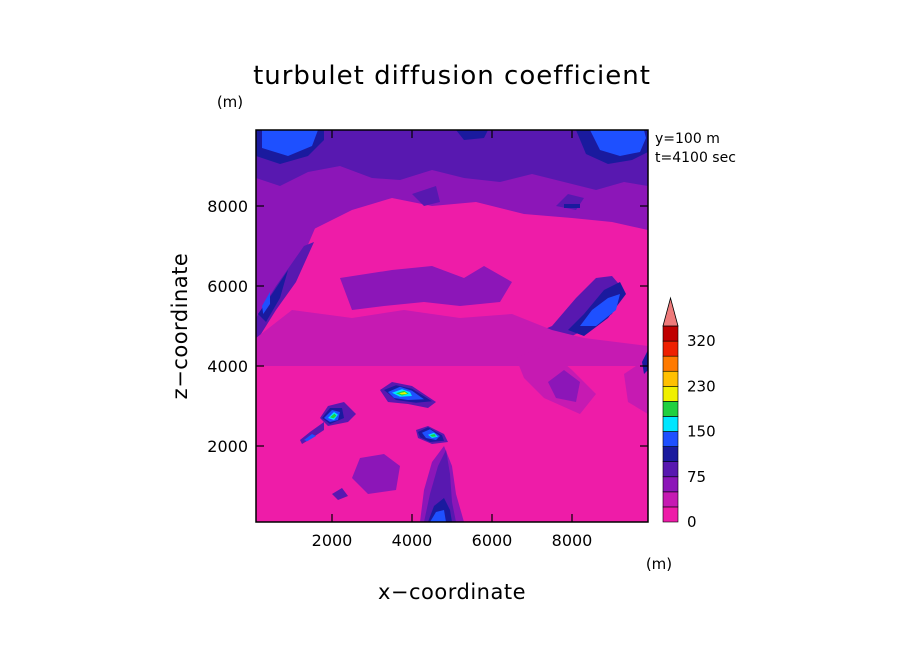 Image resolution: width=904 pixels, height=654 pixels. I want to click on y-tick-label: 6000, so click(227, 286).